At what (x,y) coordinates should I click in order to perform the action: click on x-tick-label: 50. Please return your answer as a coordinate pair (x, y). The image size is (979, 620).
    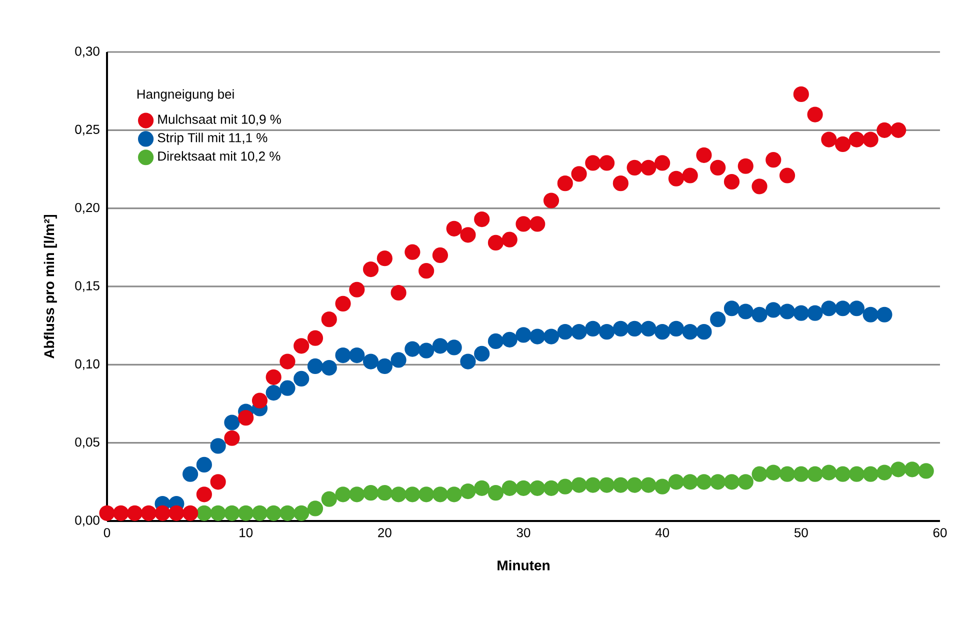
    Looking at the image, I should click on (801, 533).